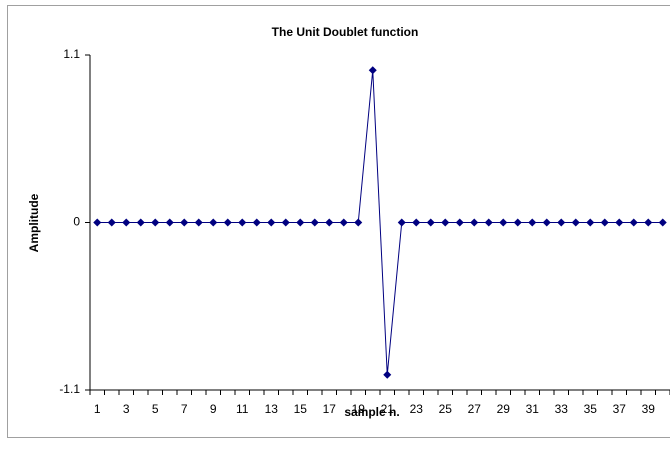 The image size is (670, 465). Describe the element at coordinates (359, 409) in the screenshot. I see `x-tick-label: 19` at that location.